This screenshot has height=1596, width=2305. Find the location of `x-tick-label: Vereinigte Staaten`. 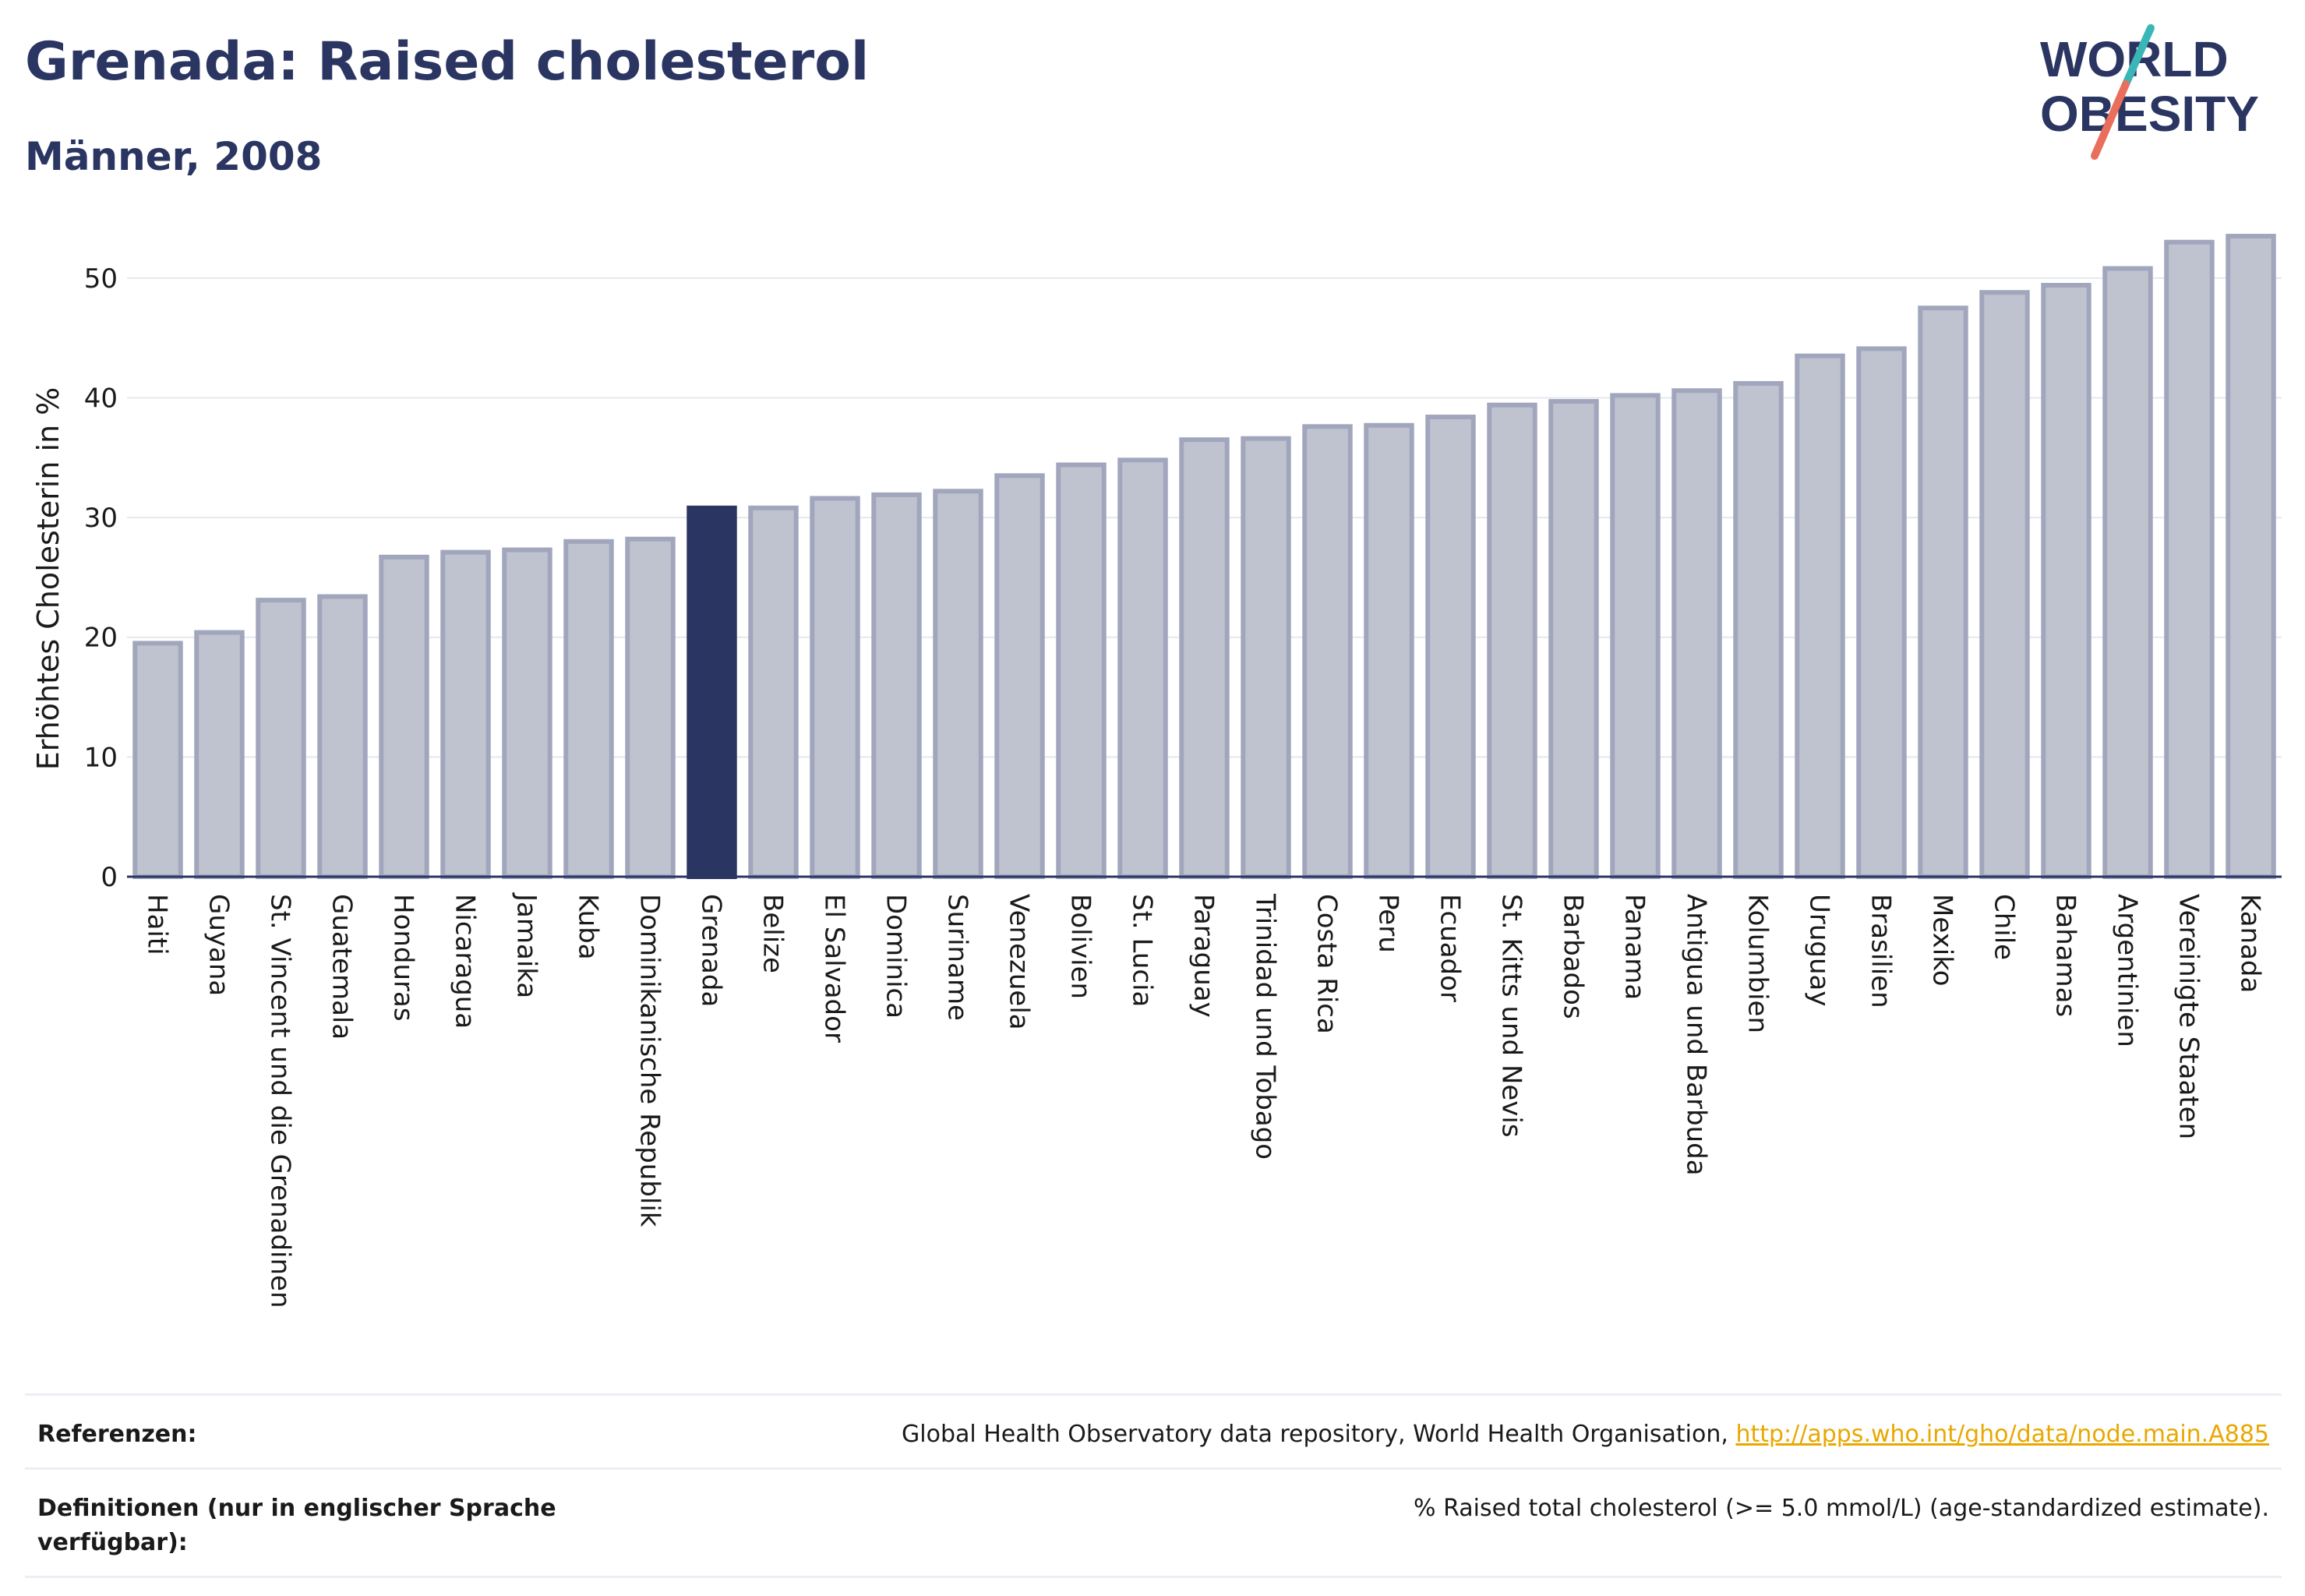

x-tick-label: Vereinigte Staaten is located at coordinates (2188, 1016).